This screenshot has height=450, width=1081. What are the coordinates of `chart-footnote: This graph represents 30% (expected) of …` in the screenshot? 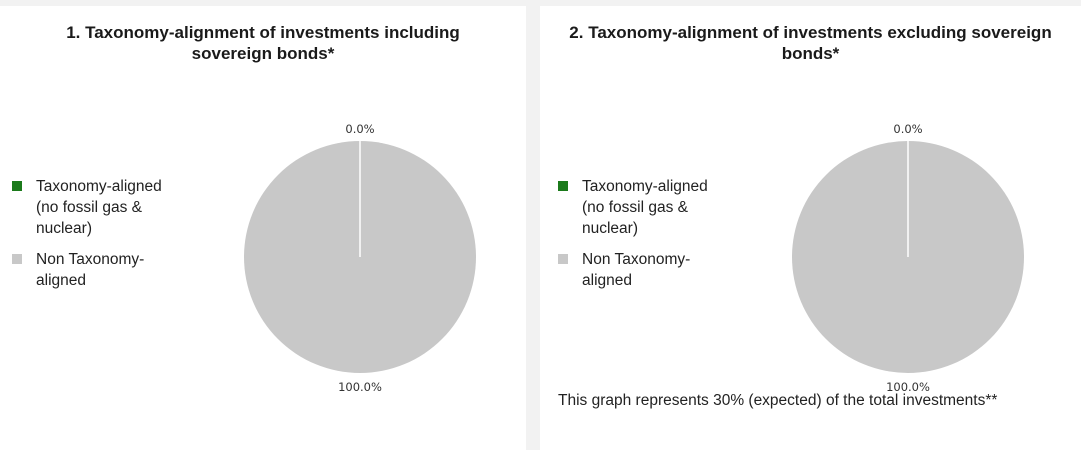 It's located at (778, 400).